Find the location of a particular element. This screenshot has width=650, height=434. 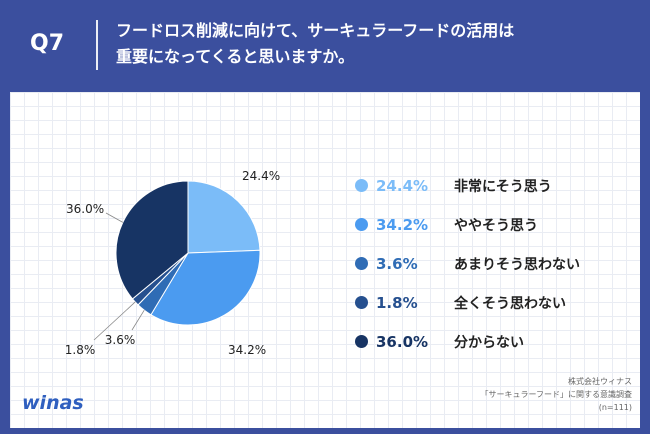

legend-percent: 3.6% is located at coordinates (397, 263).